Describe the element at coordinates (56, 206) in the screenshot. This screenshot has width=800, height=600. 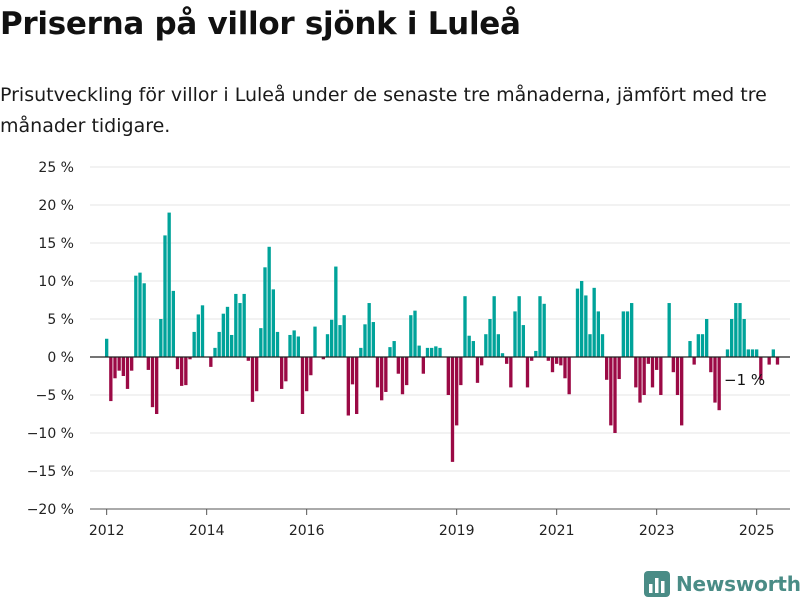
I see `y-tick-label: 20 %` at that location.